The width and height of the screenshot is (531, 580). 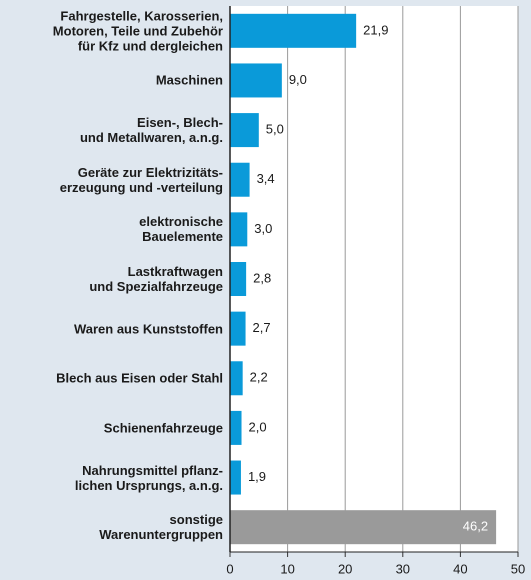 I want to click on category-label: Maschinen, so click(x=189, y=80).